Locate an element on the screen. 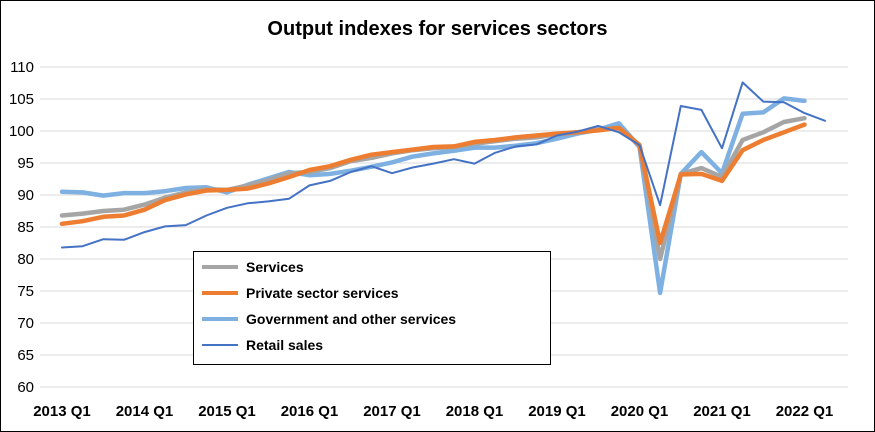 Image resolution: width=875 pixels, height=432 pixels. y-axis-ticks: 60 65 70 75 80 85 90 95 100 105 110 is located at coordinates (21, 227).